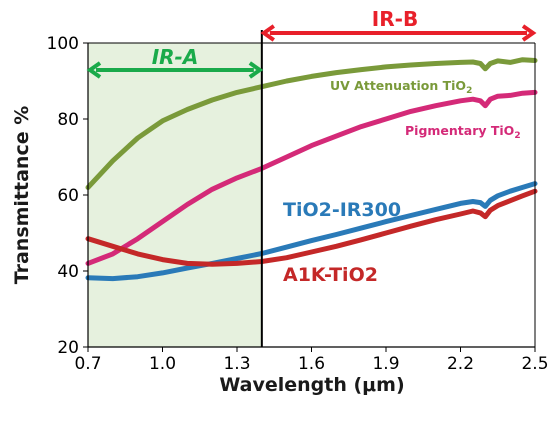  Describe the element at coordinates (395, 19) in the screenshot. I see `ir-b-label: IR-B` at that location.